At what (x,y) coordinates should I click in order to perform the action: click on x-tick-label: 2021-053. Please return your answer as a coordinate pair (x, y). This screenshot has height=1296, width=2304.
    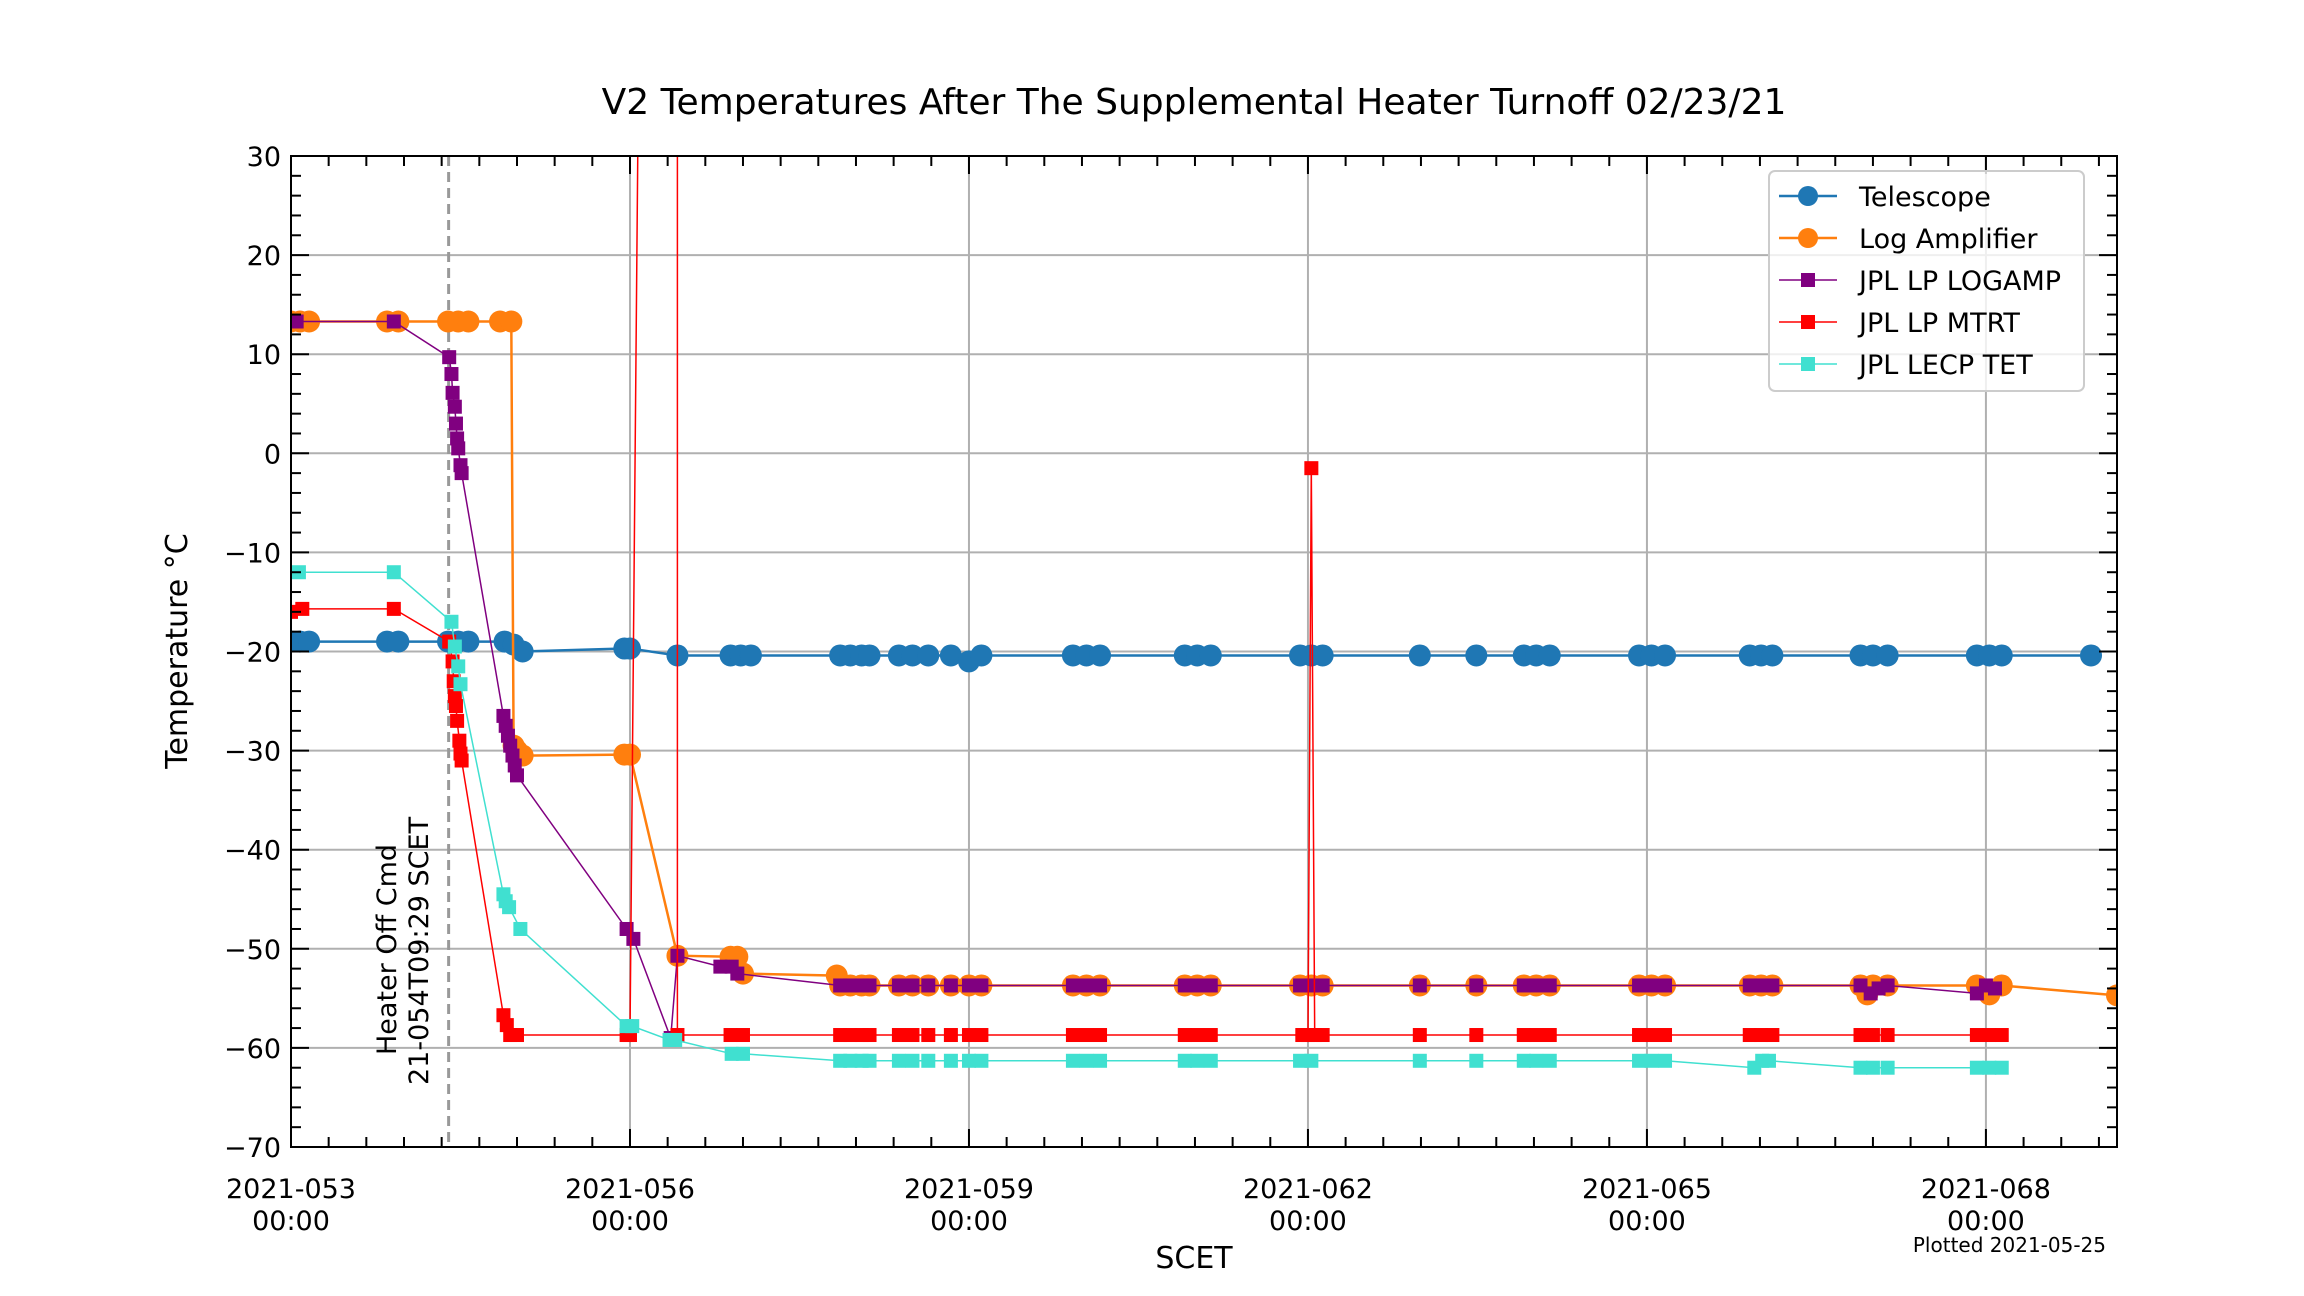
    Looking at the image, I should click on (291, 1189).